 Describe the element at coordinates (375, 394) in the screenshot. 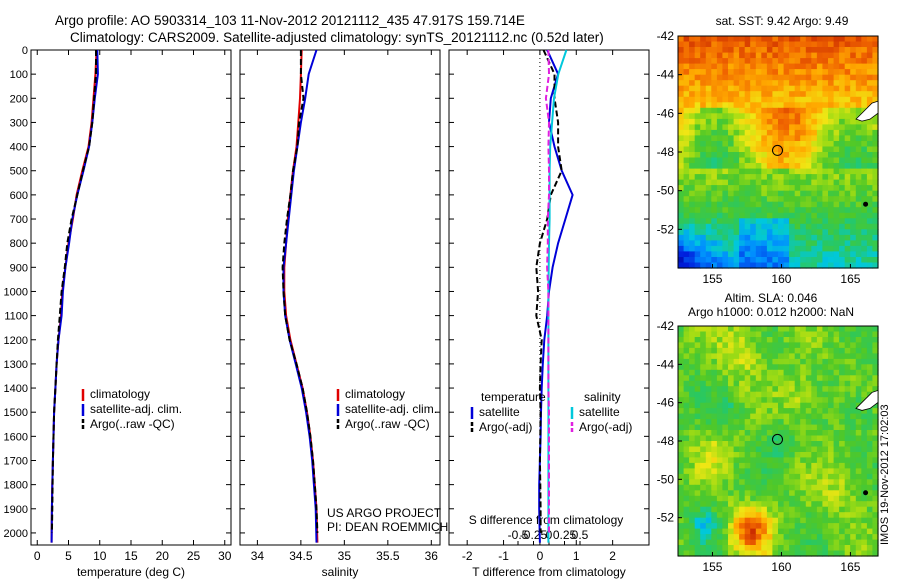

I see `legend-label: climatology` at that location.